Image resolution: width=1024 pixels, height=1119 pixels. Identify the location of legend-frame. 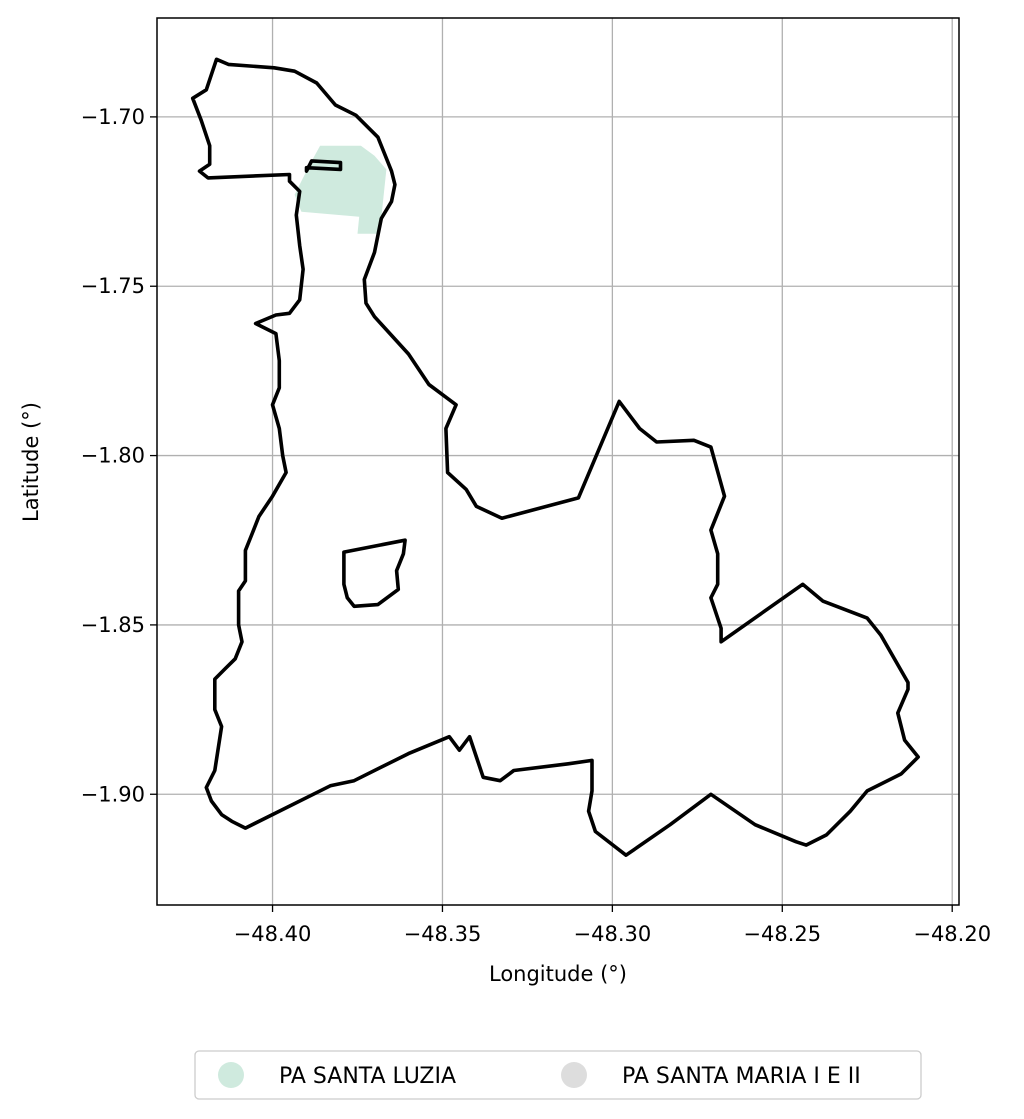
(558, 1075).